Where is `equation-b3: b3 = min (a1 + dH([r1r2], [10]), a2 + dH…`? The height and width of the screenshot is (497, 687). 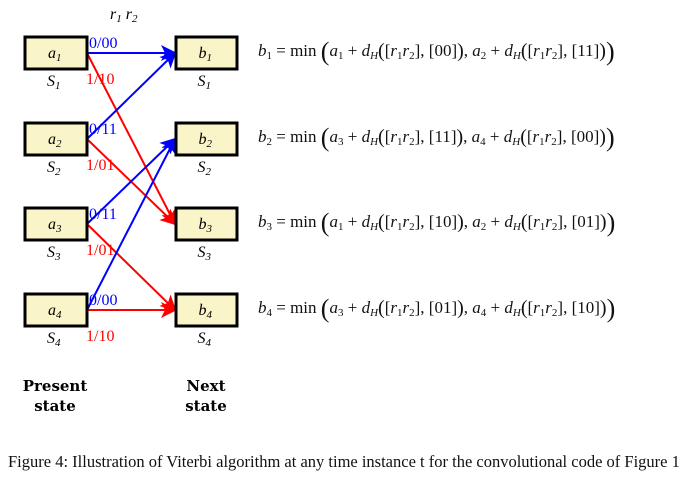
equation-b3: b3 = min (a1 + dH([r1r2], [10]), a2 + dH… is located at coordinates (437, 222).